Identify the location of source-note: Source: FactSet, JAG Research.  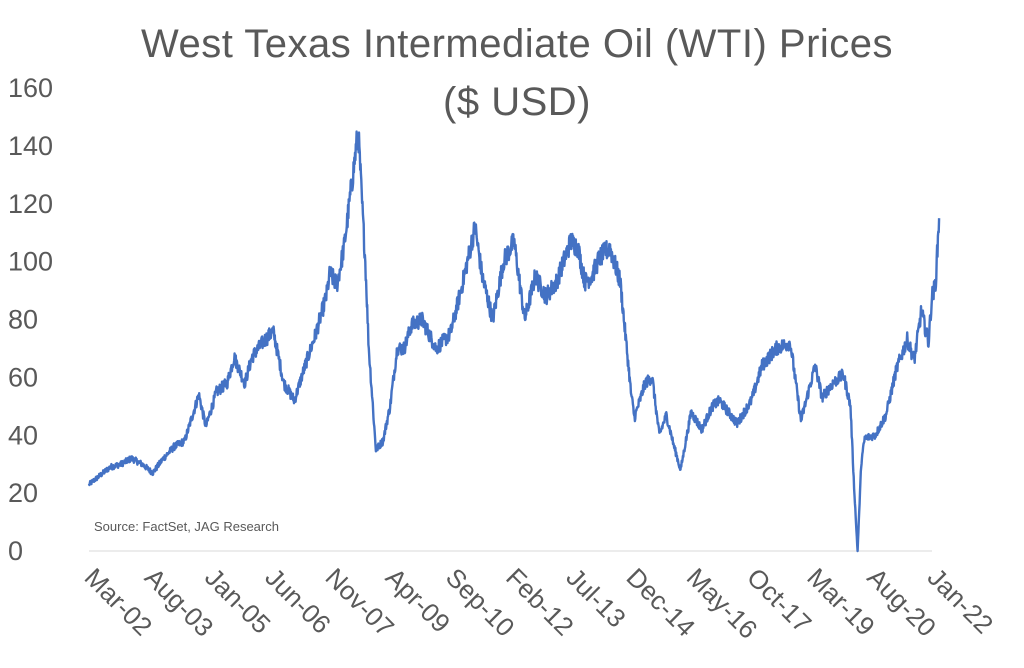
(186, 526).